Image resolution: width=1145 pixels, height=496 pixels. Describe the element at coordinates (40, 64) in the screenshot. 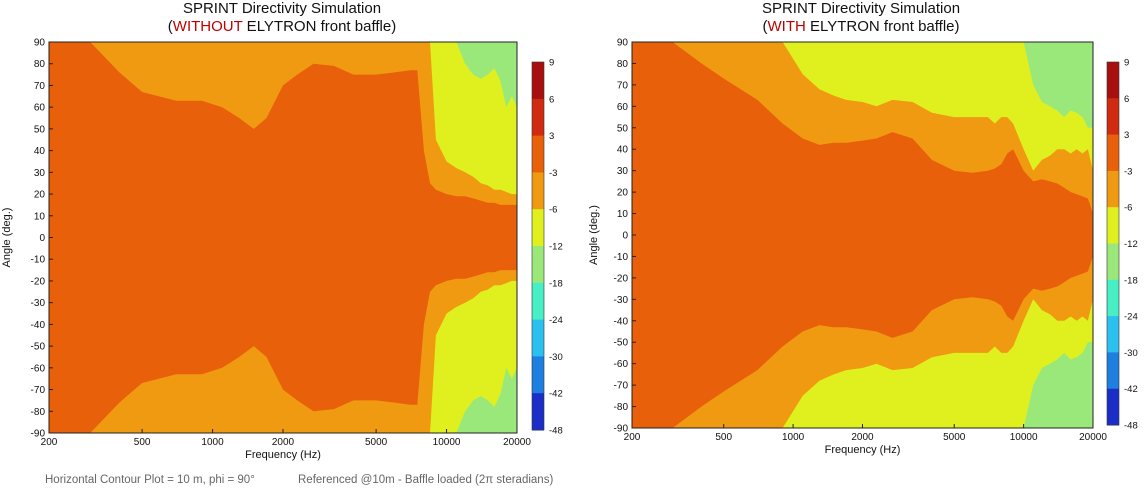

I see `y-tick-label: 80` at that location.